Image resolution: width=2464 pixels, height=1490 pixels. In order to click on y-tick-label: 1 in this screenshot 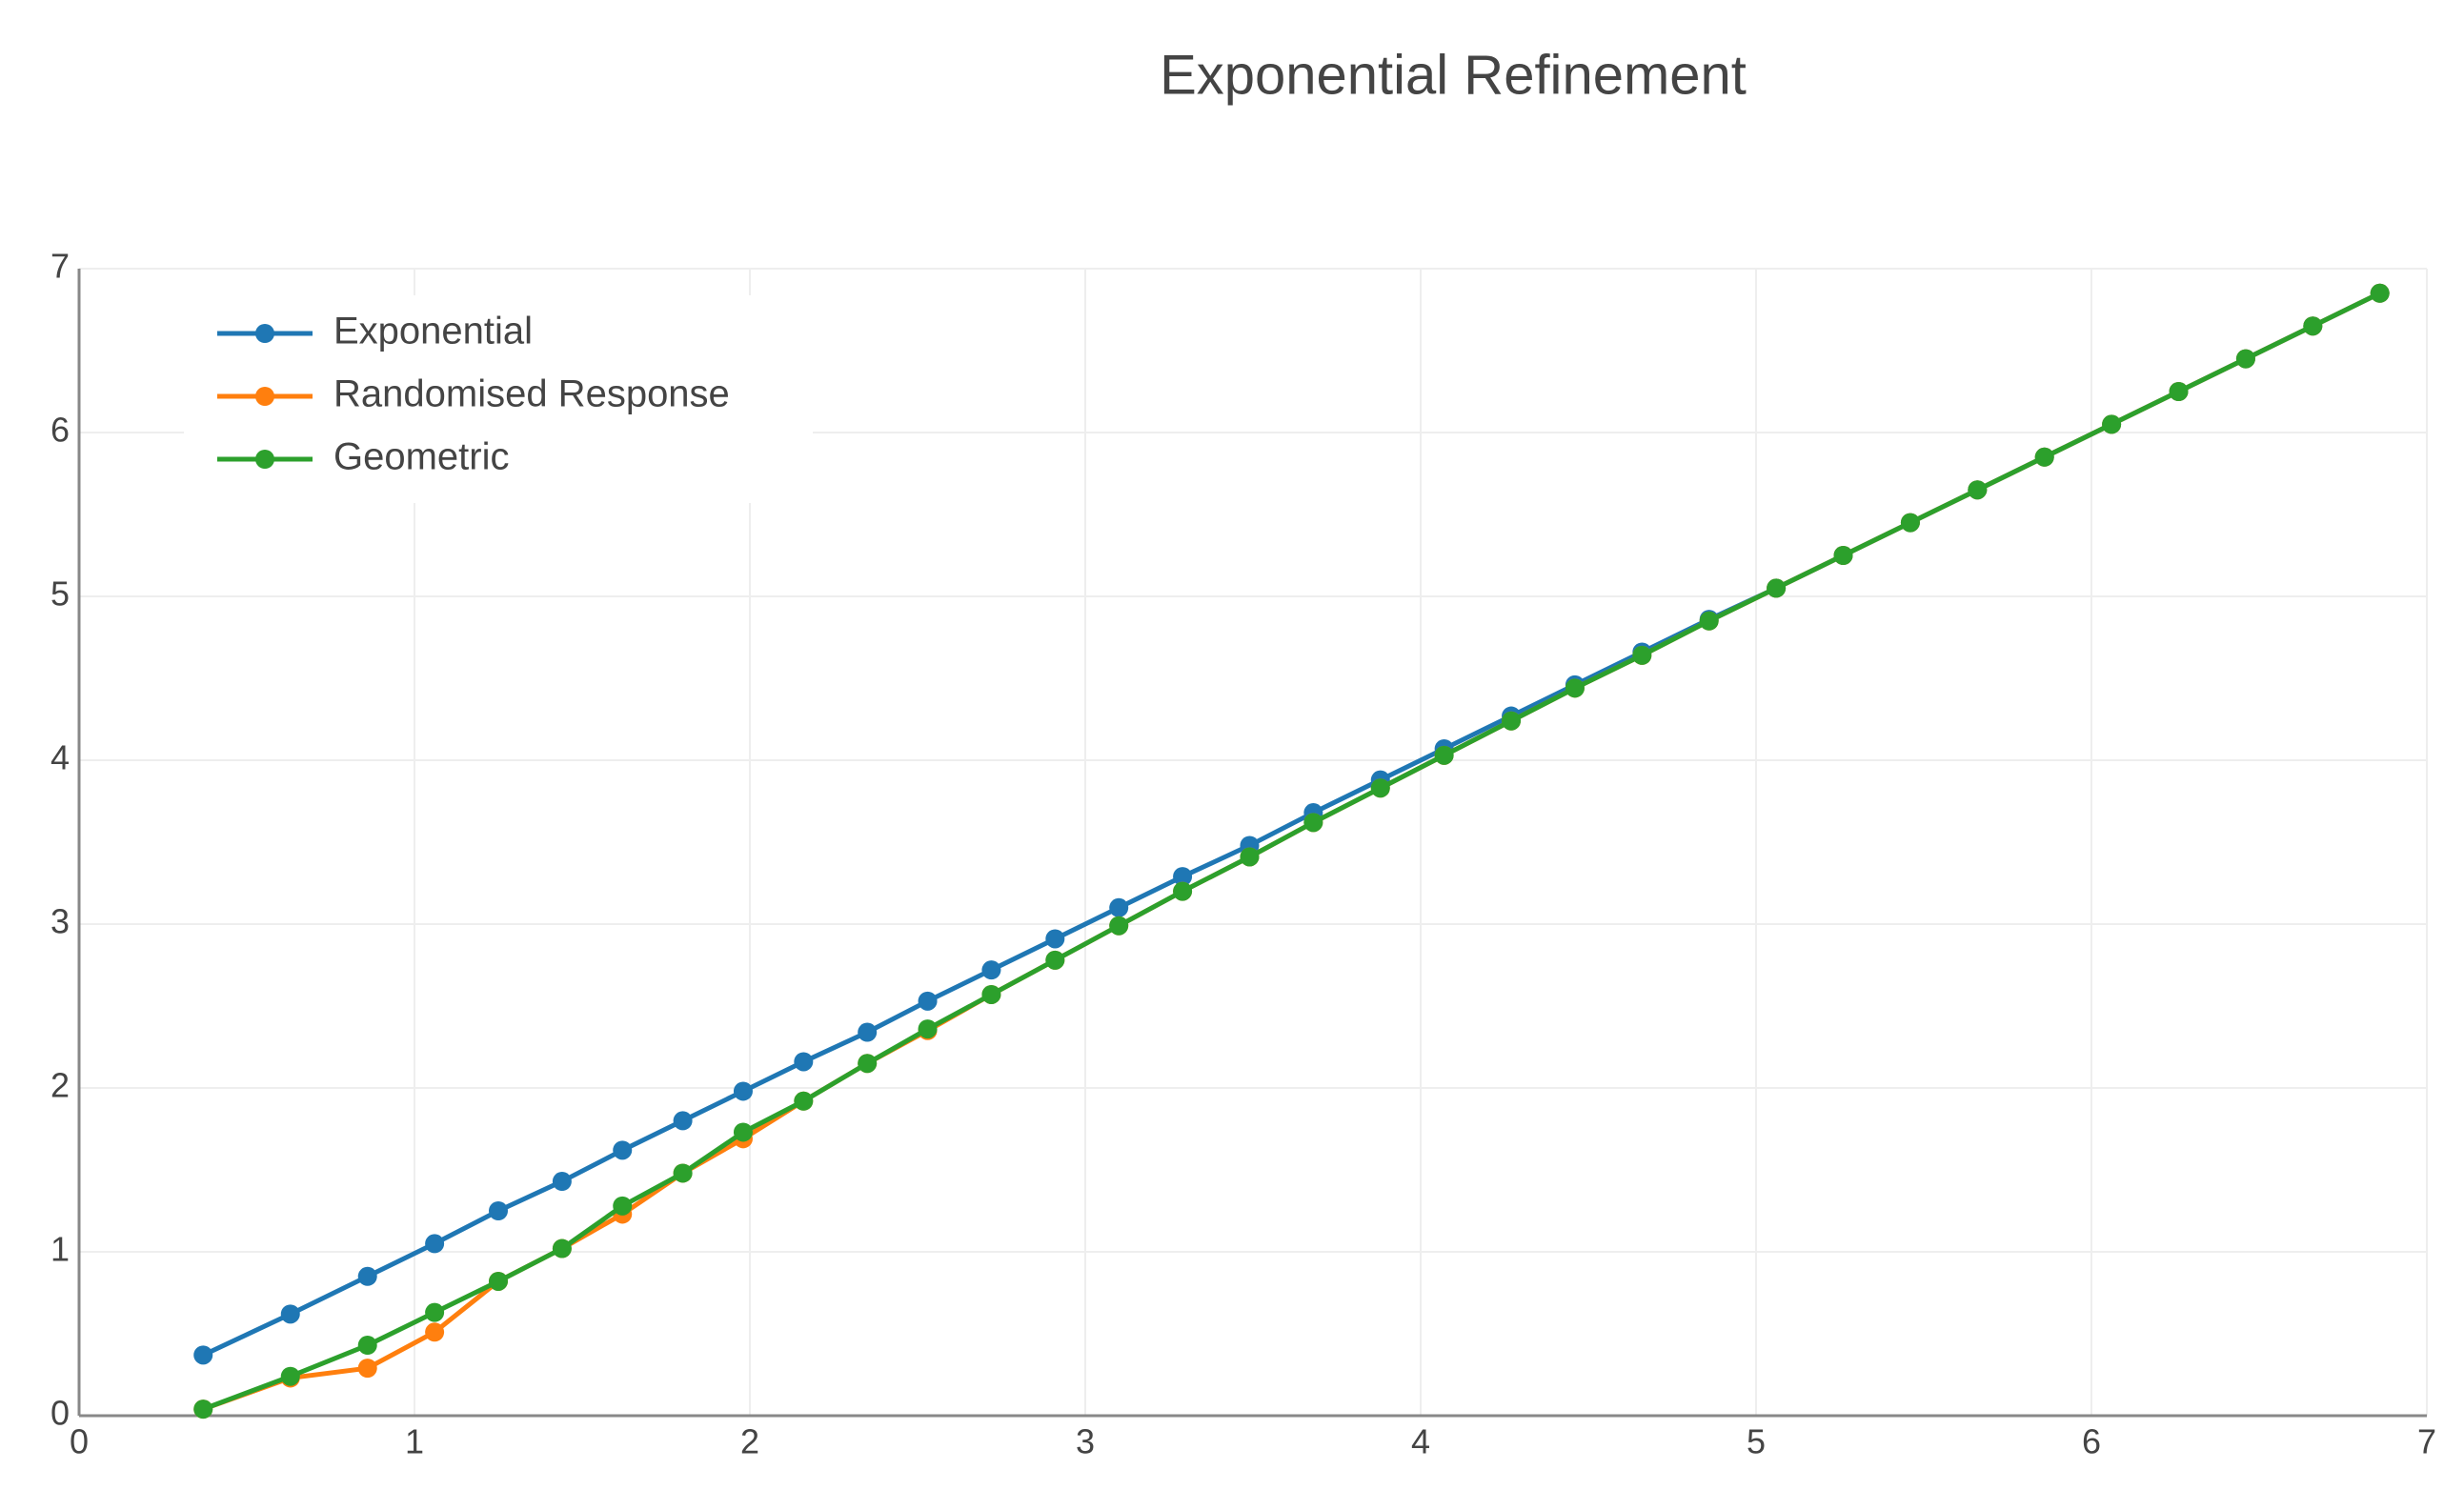, I will do `click(60, 1249)`.